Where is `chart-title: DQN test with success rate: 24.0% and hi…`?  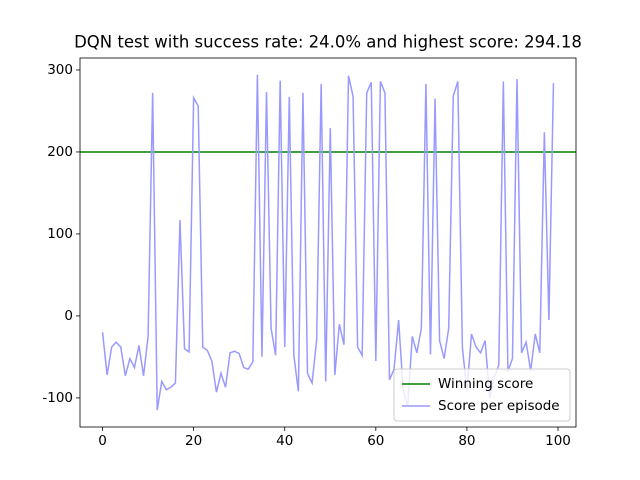
chart-title: DQN test with success rate: 24.0% and hi… is located at coordinates (328, 42).